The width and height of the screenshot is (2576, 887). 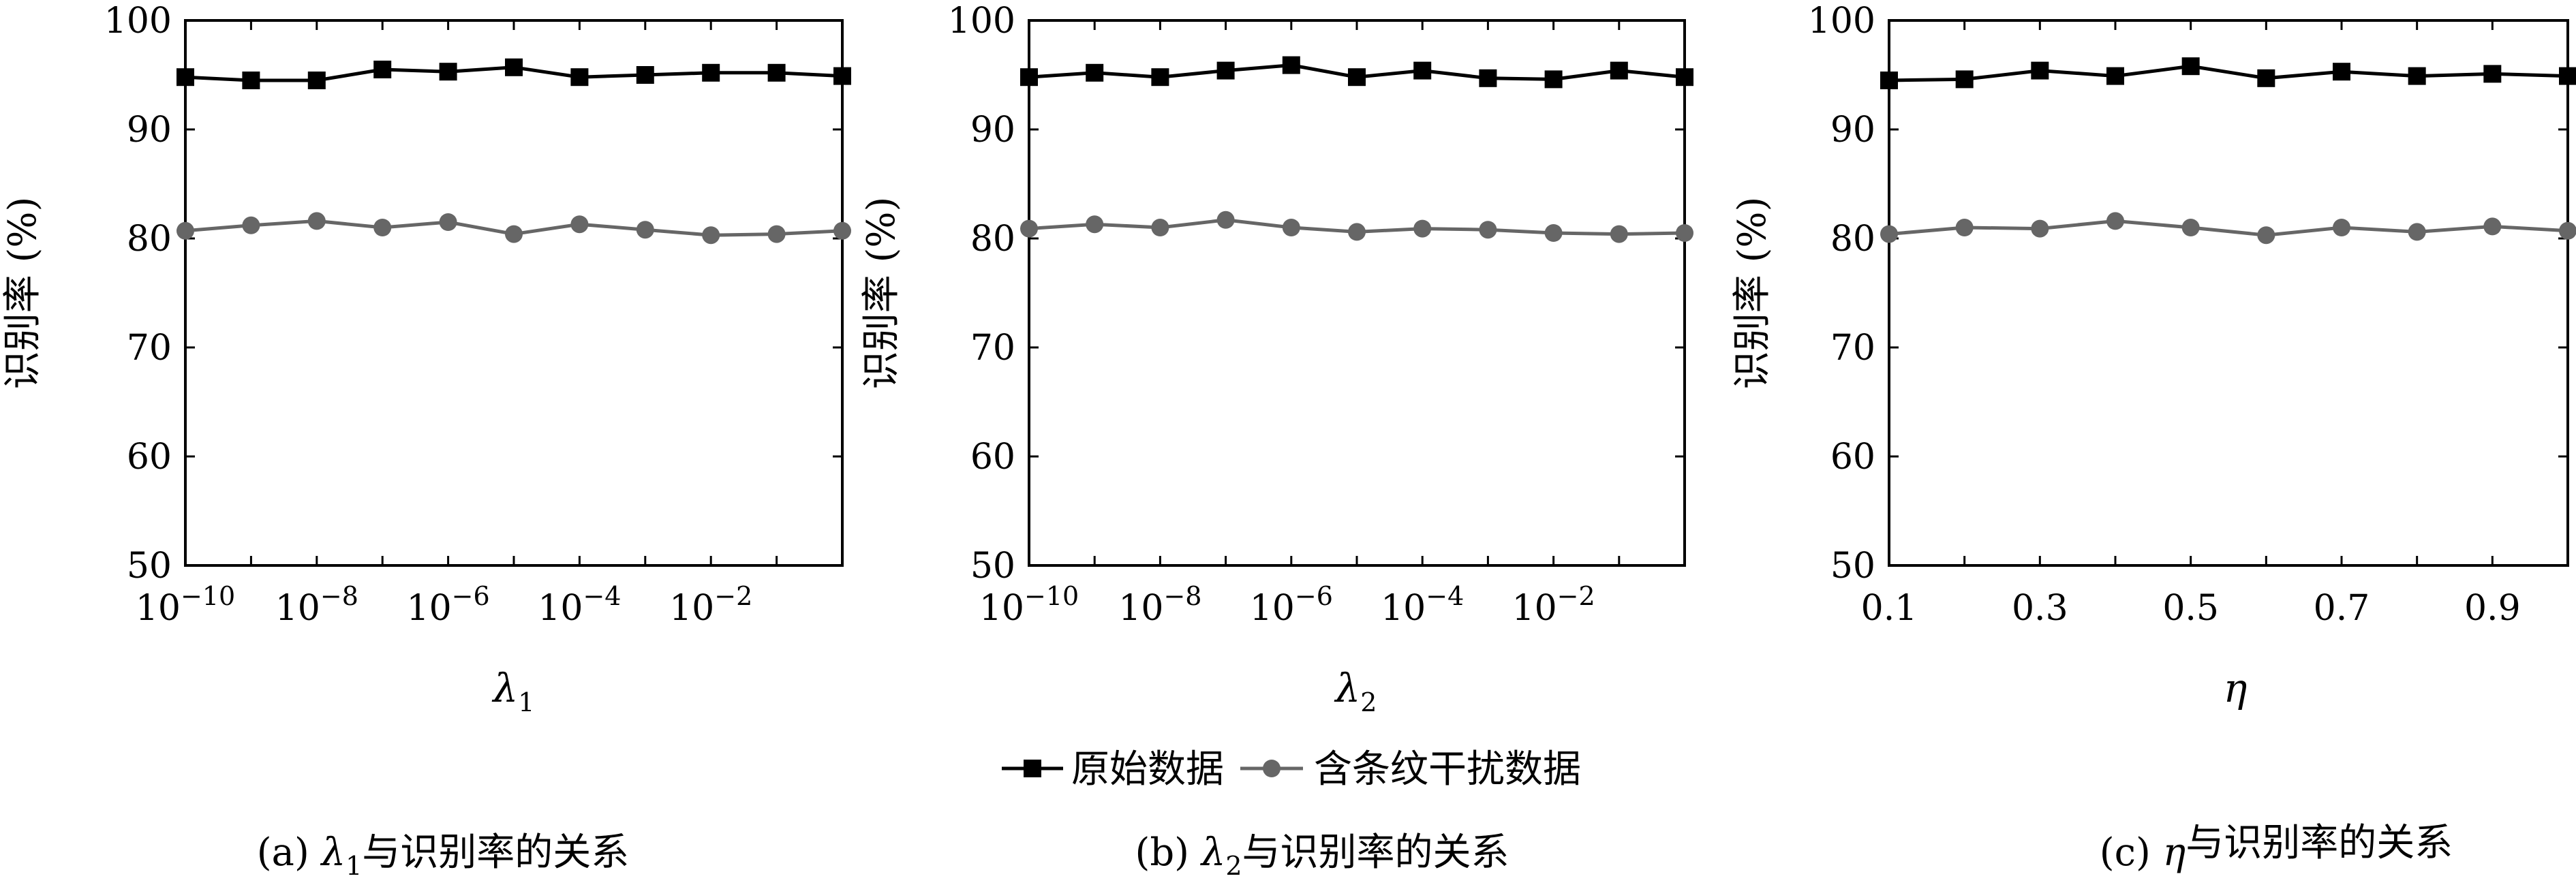 I want to click on legend-item-original: 原始数据, so click(x=1113, y=769).